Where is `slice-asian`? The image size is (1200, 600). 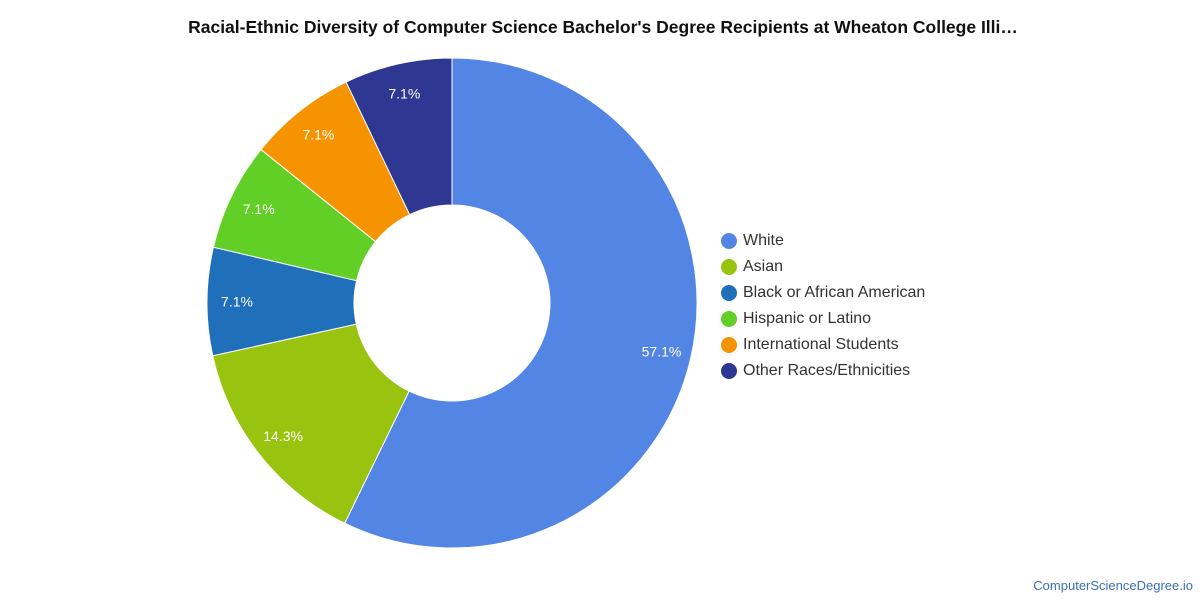 slice-asian is located at coordinates (311, 423).